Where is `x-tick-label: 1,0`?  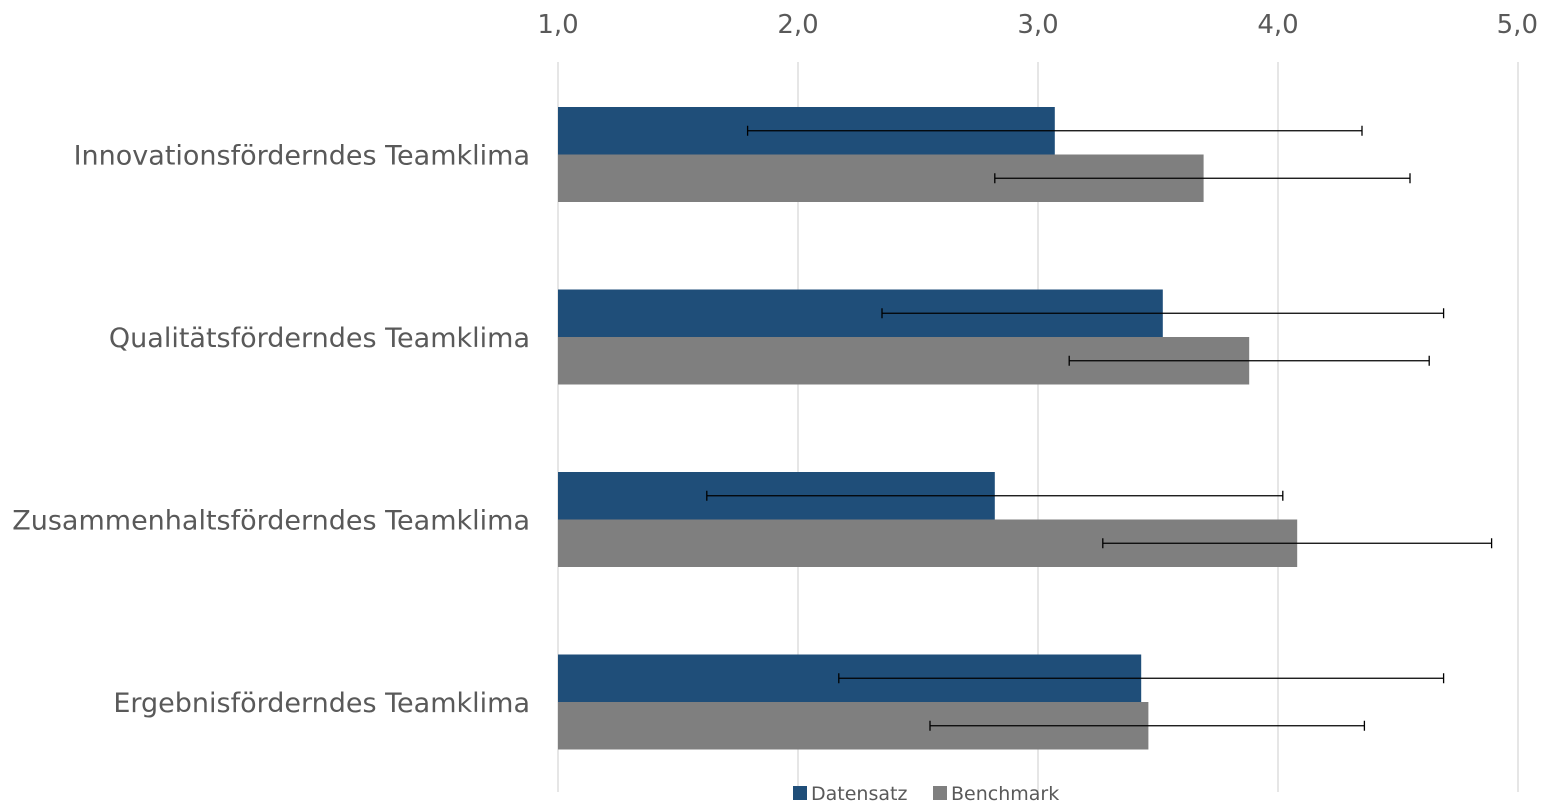
x-tick-label: 1,0 is located at coordinates (557, 25).